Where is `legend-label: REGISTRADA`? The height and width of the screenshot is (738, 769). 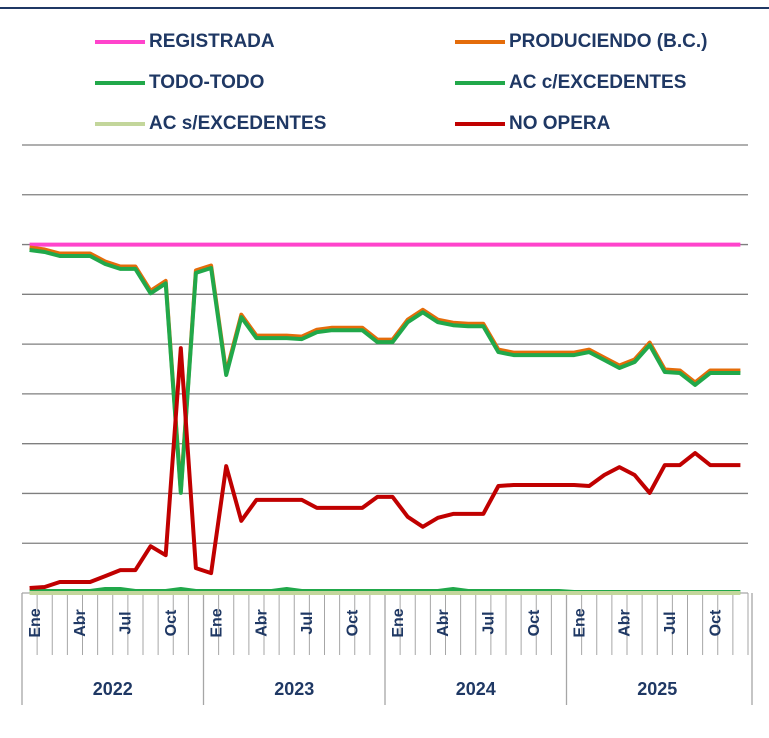
legend-label: REGISTRADA is located at coordinates (212, 41).